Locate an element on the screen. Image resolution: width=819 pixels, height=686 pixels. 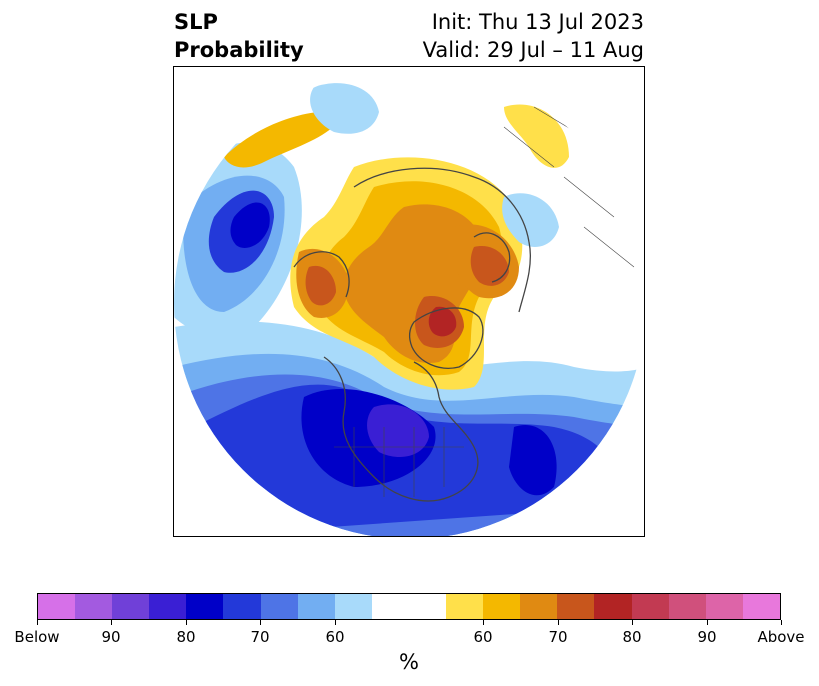
scandinavia-coast is located at coordinates (492, 257).